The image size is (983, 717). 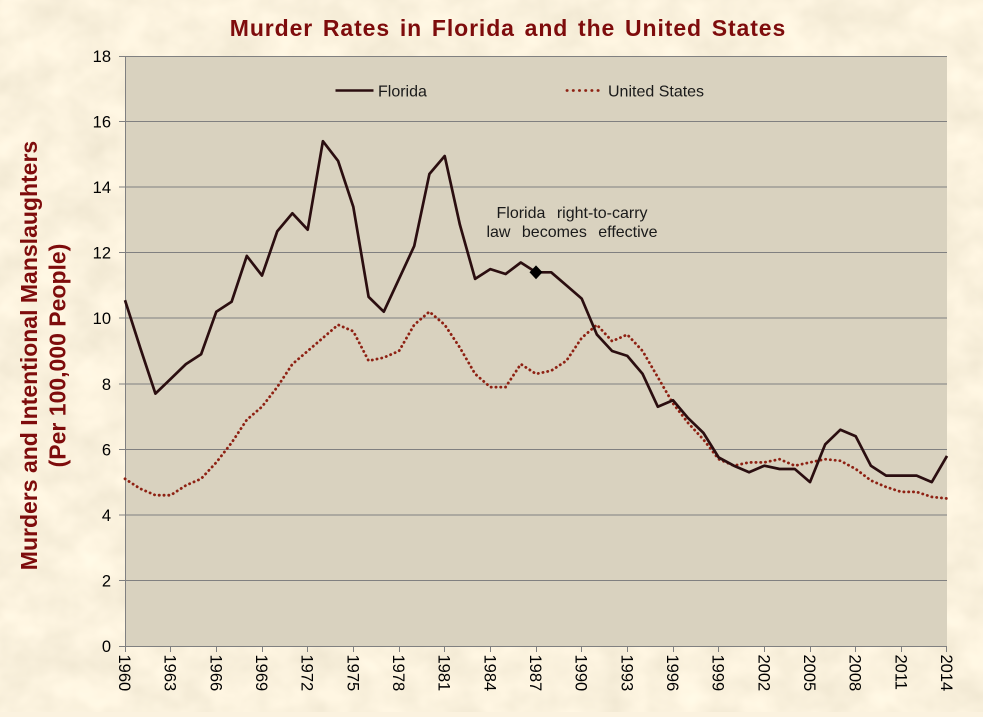 I want to click on svg-text: 1978, so click(x=398, y=673).